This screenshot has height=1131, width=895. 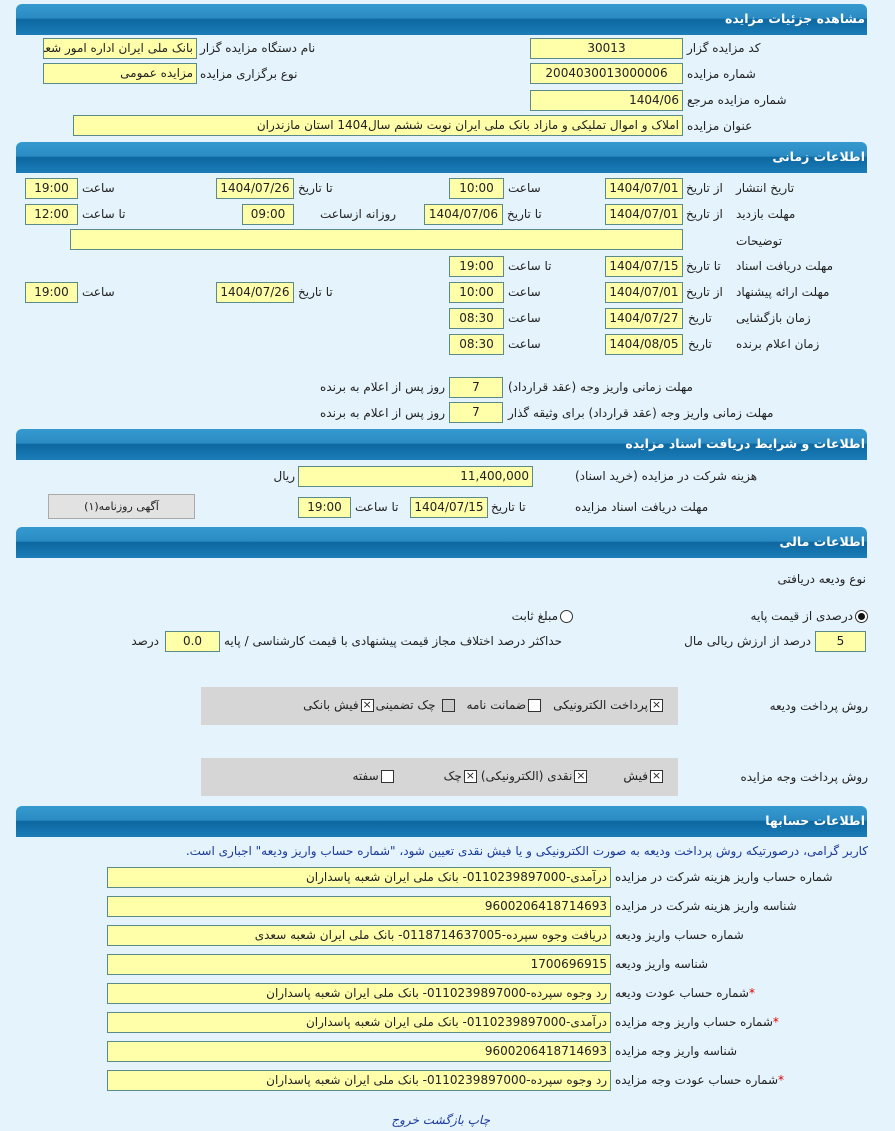 What do you see at coordinates (476, 344) in the screenshot?
I see `winner-time: 08:30` at bounding box center [476, 344].